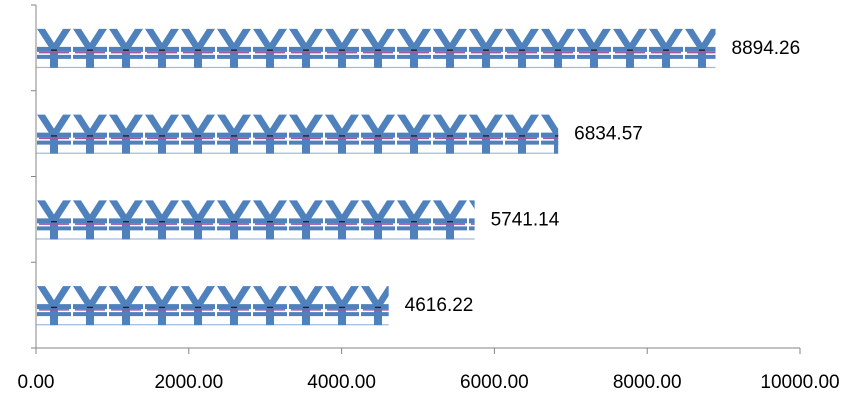 This screenshot has height=398, width=848. Describe the element at coordinates (608, 134) in the screenshot. I see `data-label: 6834.57` at that location.